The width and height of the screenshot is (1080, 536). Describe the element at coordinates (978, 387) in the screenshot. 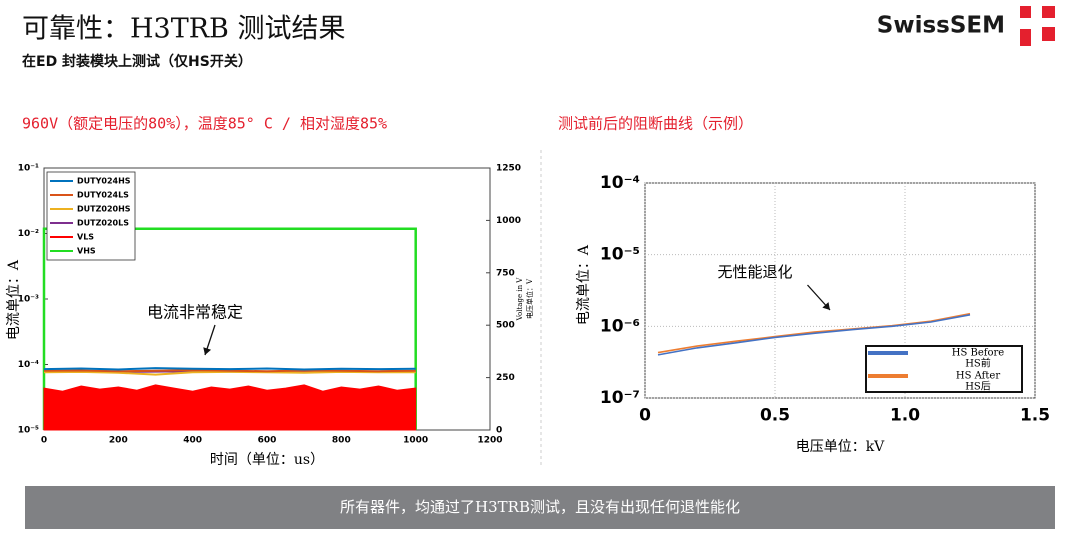

I see `legend-sublabel: HS后` at that location.